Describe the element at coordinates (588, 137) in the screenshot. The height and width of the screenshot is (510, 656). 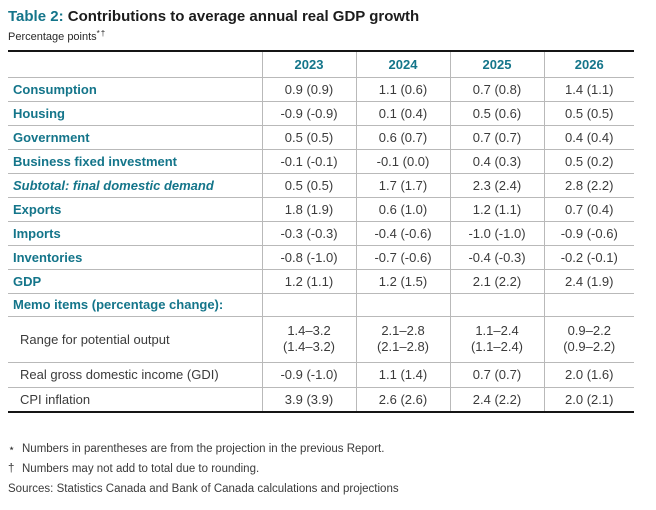
I see `value-cell: 0.4 (0.4)` at that location.